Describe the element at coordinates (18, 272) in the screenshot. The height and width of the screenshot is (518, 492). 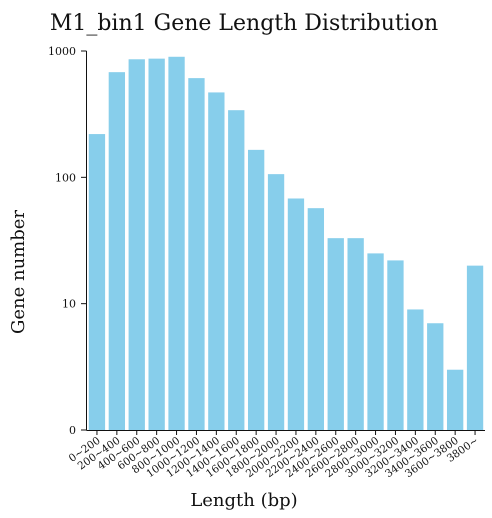
I see `y-axis-label: Gene number` at that location.